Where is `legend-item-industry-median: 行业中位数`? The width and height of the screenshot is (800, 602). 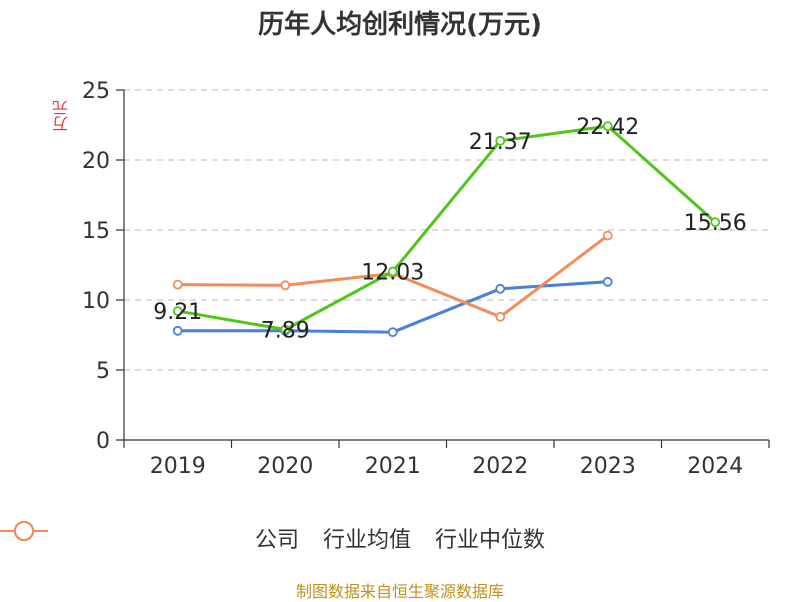 legend-item-industry-median: 行业中位数 is located at coordinates (273, 537).